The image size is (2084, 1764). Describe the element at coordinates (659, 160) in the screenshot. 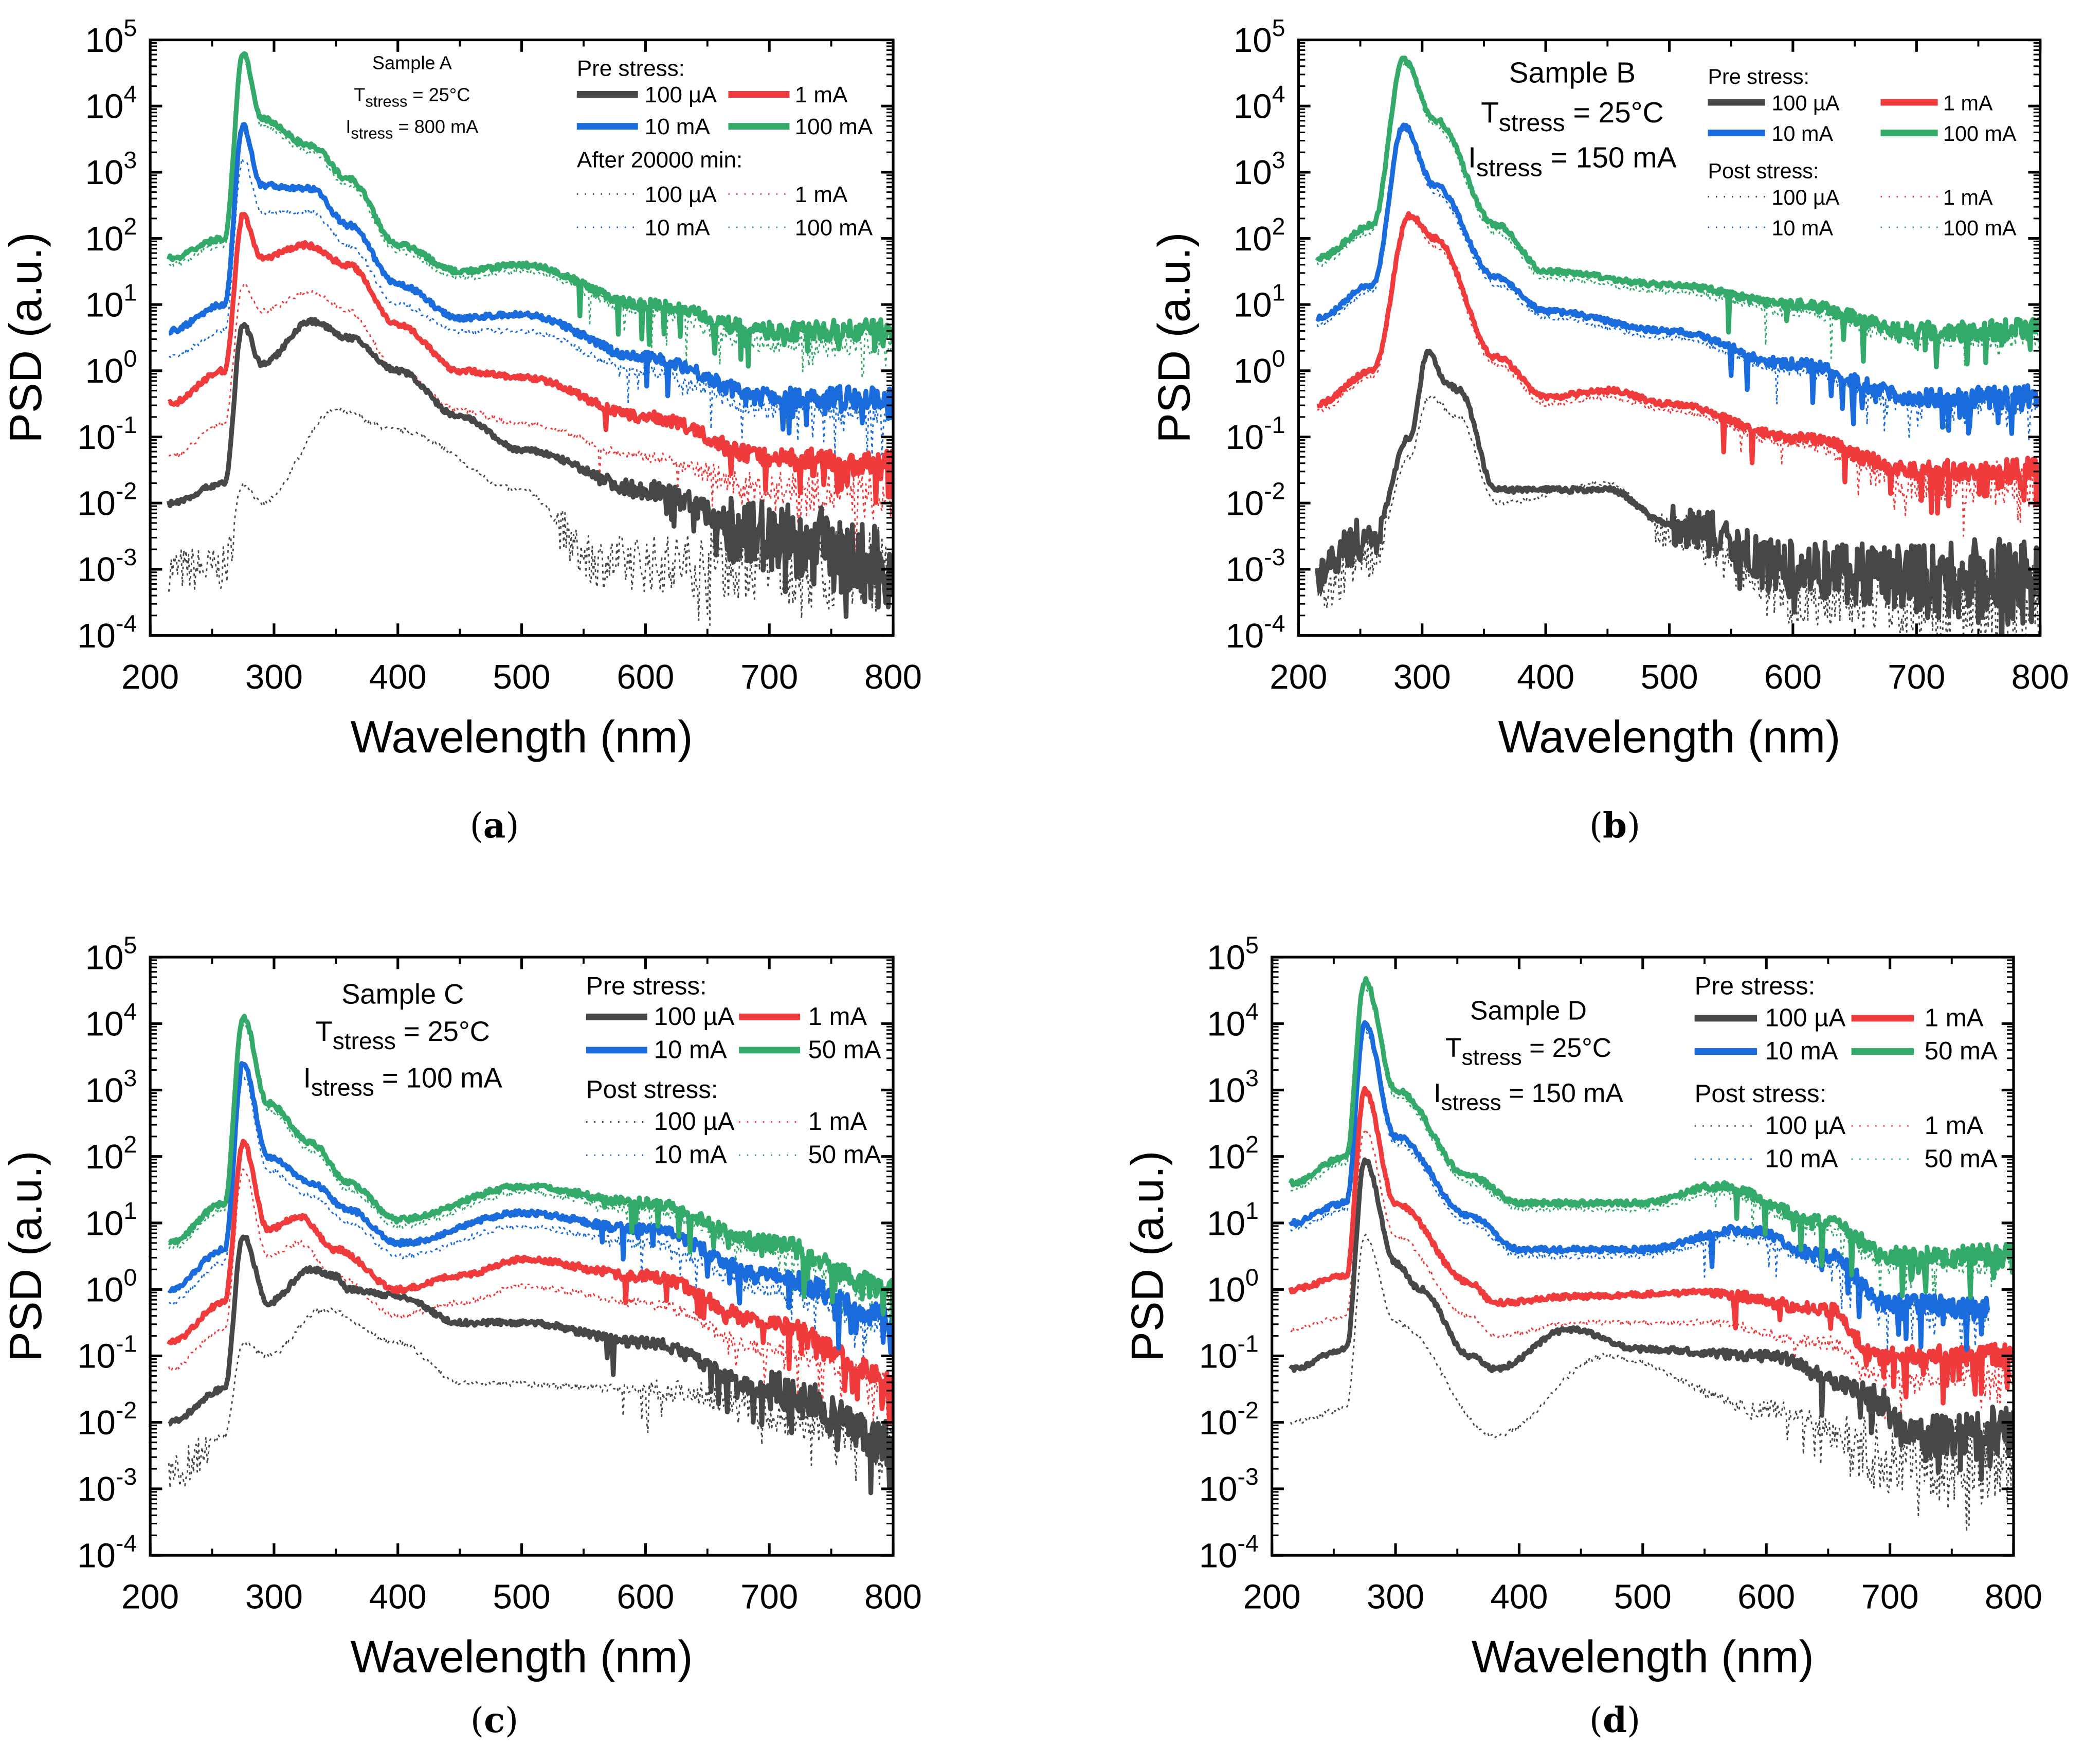

I see `legend-title-post: After 20000 min:` at that location.